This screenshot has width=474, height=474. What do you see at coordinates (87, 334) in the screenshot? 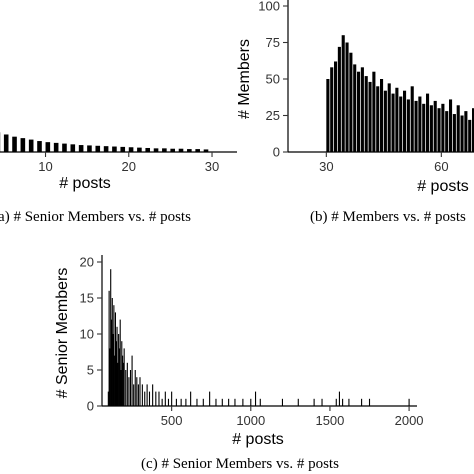
I see `panel-c-y-tick-label: 10` at bounding box center [87, 334].